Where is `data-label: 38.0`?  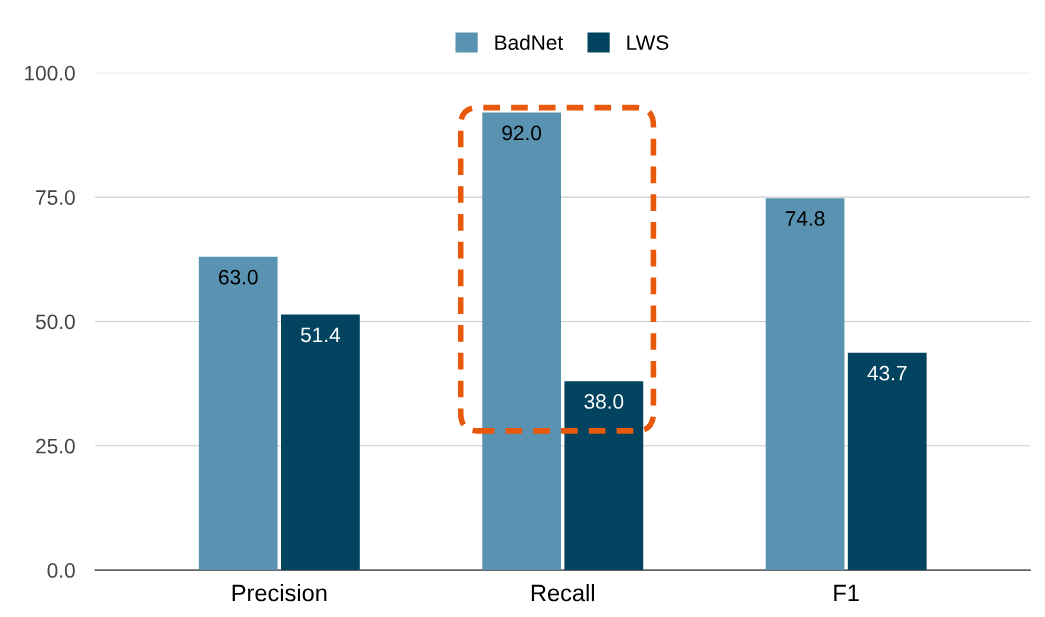
data-label: 38.0 is located at coordinates (604, 401).